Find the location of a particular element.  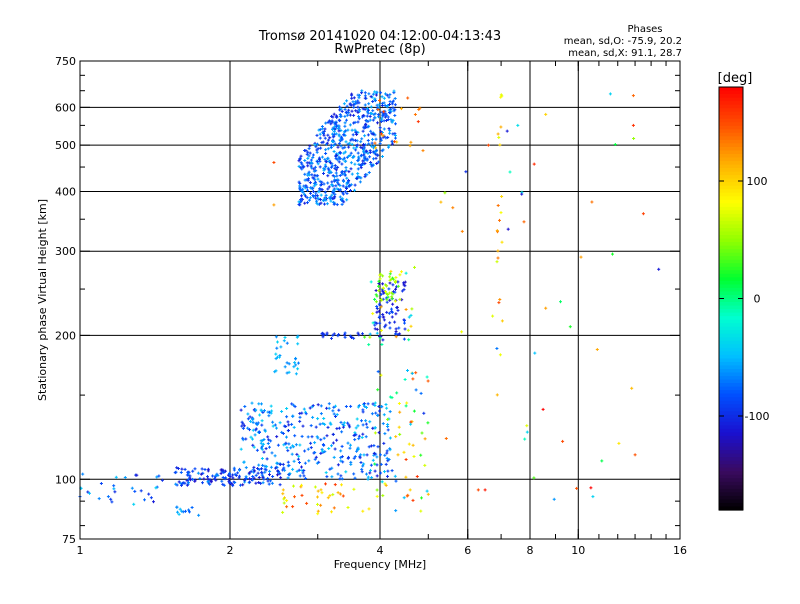

y-tick-label: 75 is located at coordinates (69, 539).